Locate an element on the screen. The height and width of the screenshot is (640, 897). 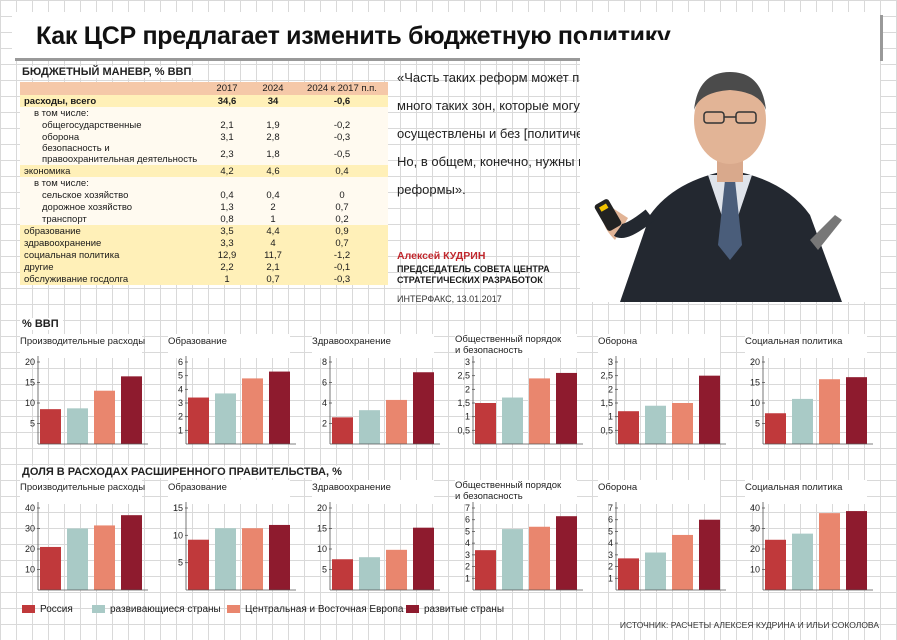
table-row: общегосударственные 2,1 1,9 -0,2 is located at coordinates (204, 125).